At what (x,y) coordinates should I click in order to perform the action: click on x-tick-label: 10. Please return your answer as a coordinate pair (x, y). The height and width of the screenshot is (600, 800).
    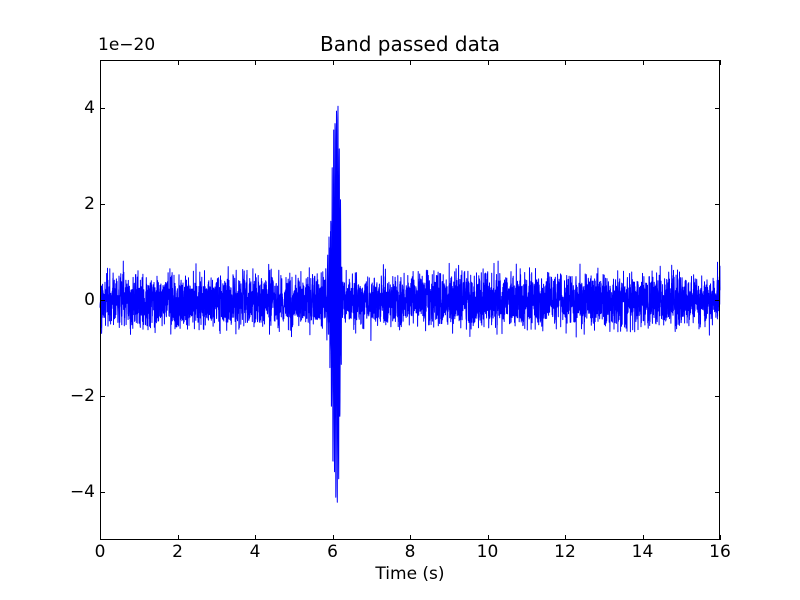
    Looking at the image, I should click on (487, 552).